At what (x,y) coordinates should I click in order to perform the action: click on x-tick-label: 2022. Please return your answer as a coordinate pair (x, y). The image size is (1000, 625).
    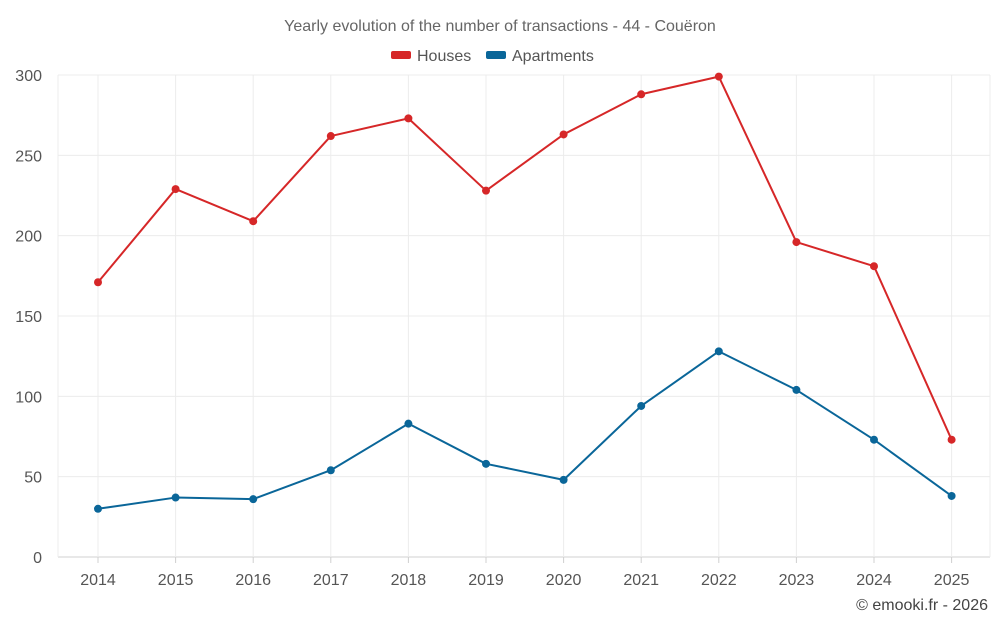
    Looking at the image, I should click on (719, 580).